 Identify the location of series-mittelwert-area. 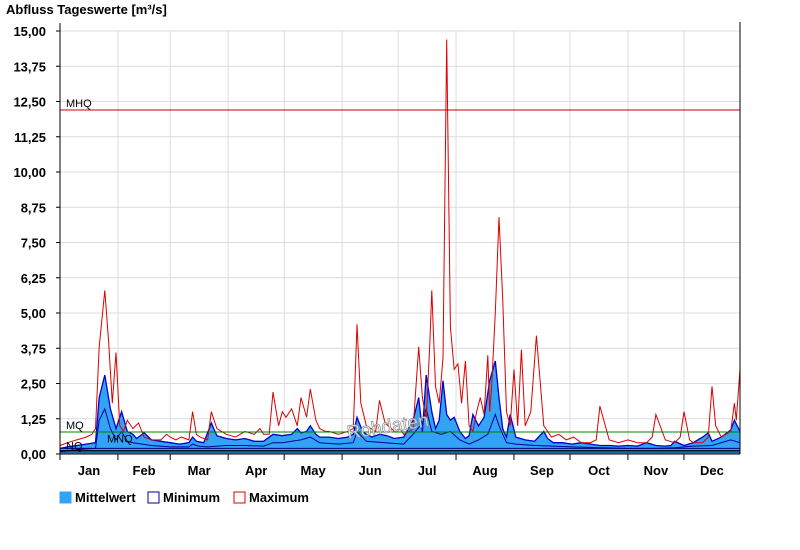
(400, 407).